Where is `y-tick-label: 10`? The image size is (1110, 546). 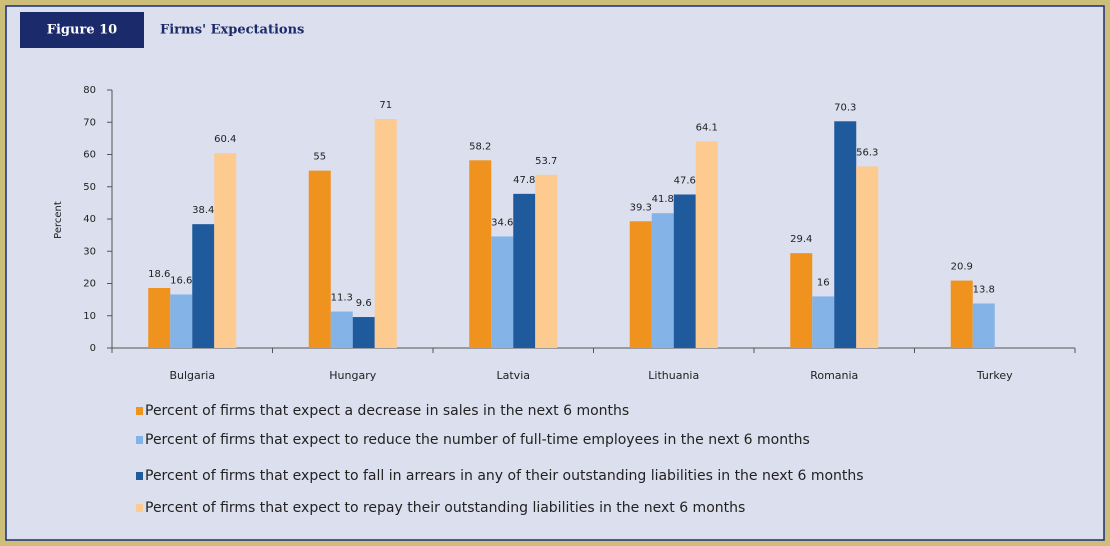 y-tick-label: 10 is located at coordinates (89, 316).